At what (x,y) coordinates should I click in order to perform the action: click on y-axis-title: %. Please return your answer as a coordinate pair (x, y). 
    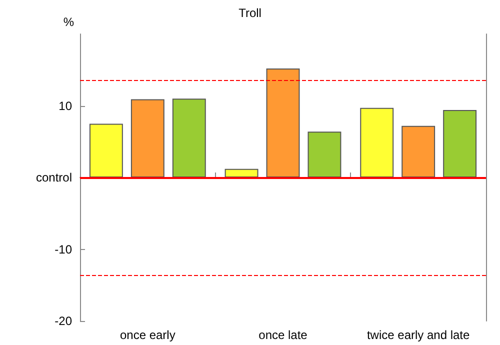
    Looking at the image, I should click on (68, 22).